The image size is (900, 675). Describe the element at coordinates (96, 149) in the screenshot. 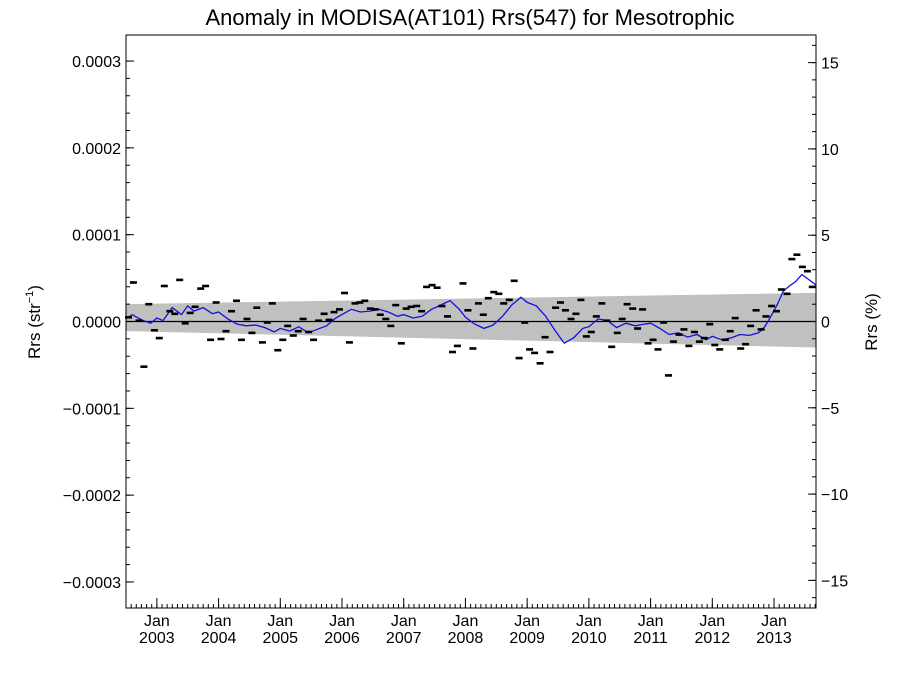

I see `left-tick-label: 0.0002` at that location.